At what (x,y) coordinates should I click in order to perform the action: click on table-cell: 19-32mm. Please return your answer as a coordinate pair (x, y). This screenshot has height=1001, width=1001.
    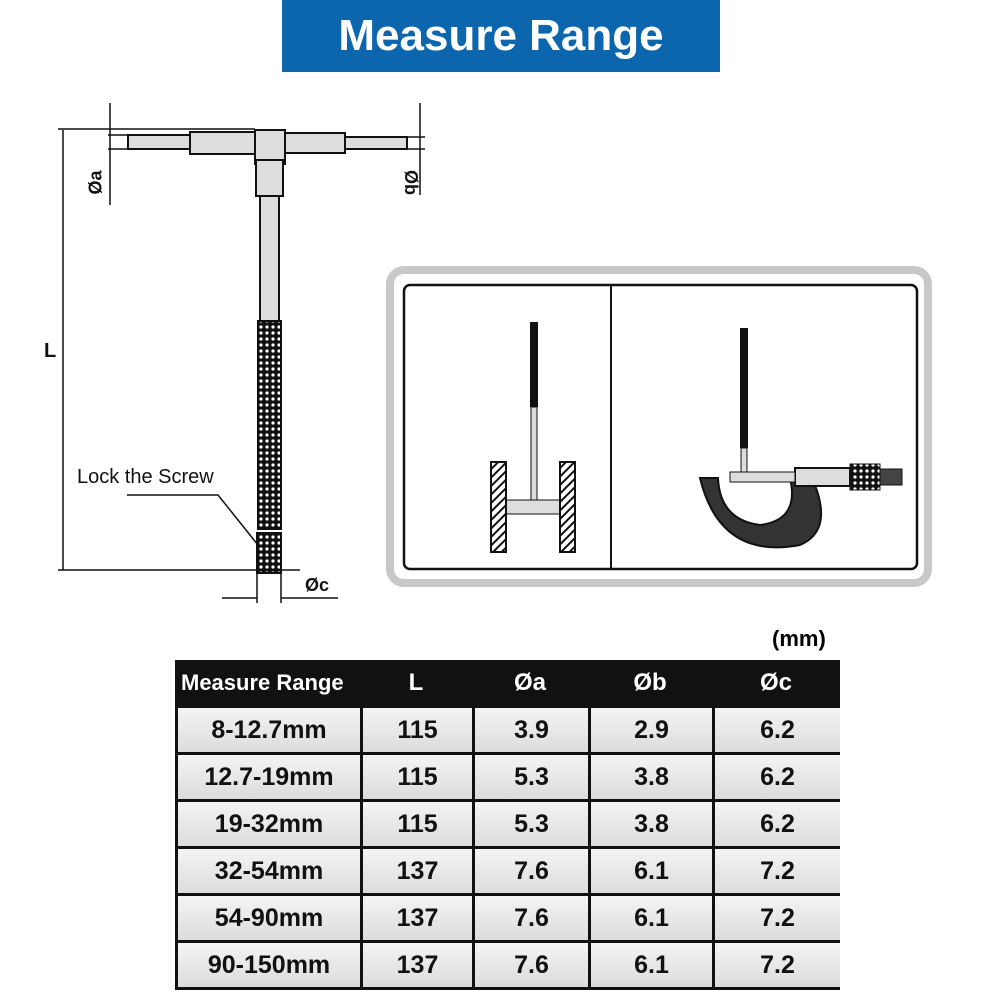
    Looking at the image, I should click on (269, 824).